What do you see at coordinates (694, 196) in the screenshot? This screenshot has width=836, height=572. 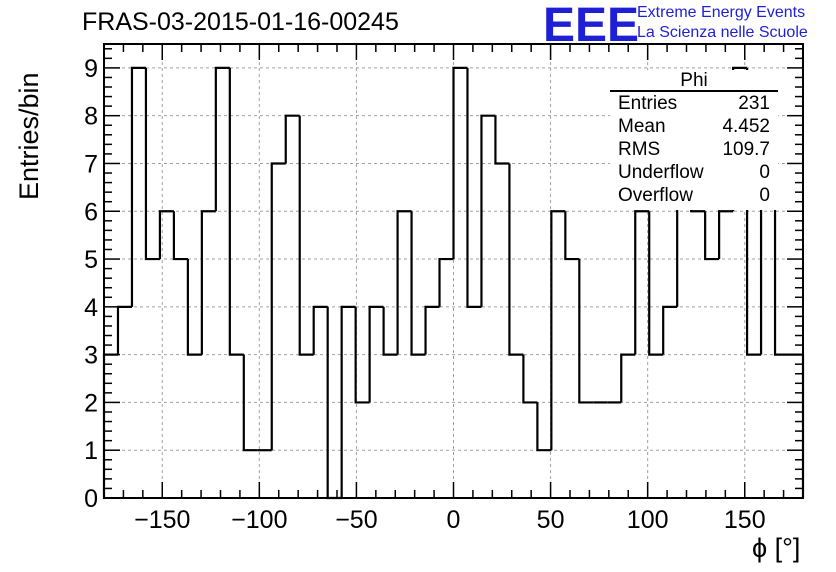 I see `stats-row-overflow: Overflow 0` at bounding box center [694, 196].